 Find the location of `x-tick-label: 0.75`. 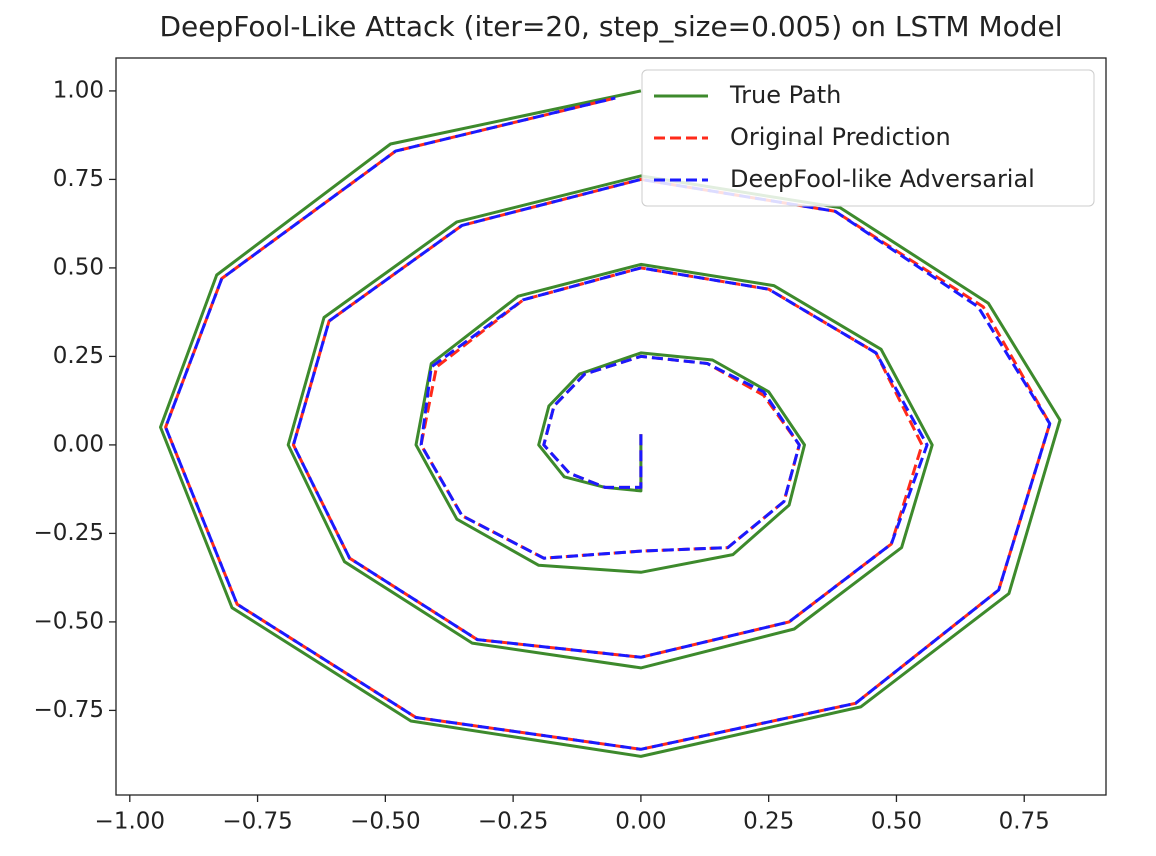

x-tick-label: 0.75 is located at coordinates (1024, 822).